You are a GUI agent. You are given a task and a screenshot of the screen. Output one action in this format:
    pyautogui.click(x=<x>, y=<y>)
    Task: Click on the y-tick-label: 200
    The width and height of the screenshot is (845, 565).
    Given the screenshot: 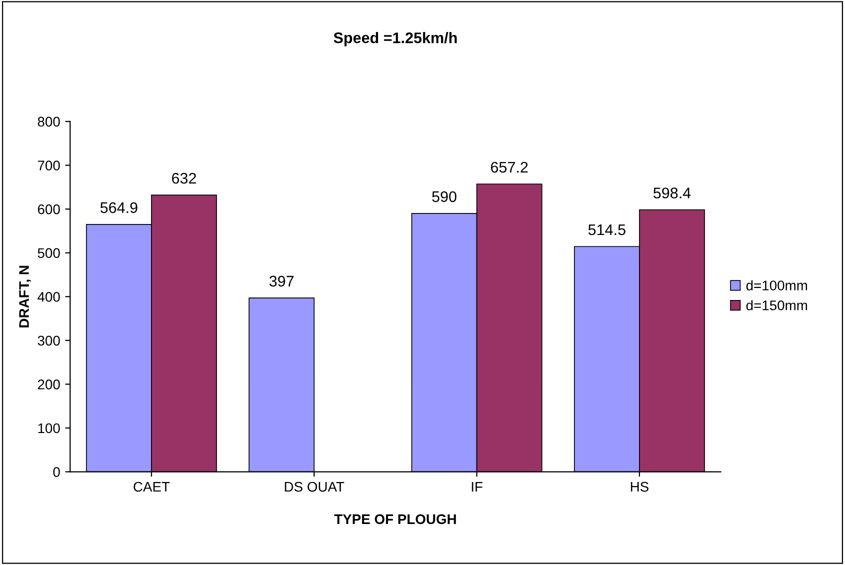 What is the action you would take?
    pyautogui.click(x=49, y=385)
    